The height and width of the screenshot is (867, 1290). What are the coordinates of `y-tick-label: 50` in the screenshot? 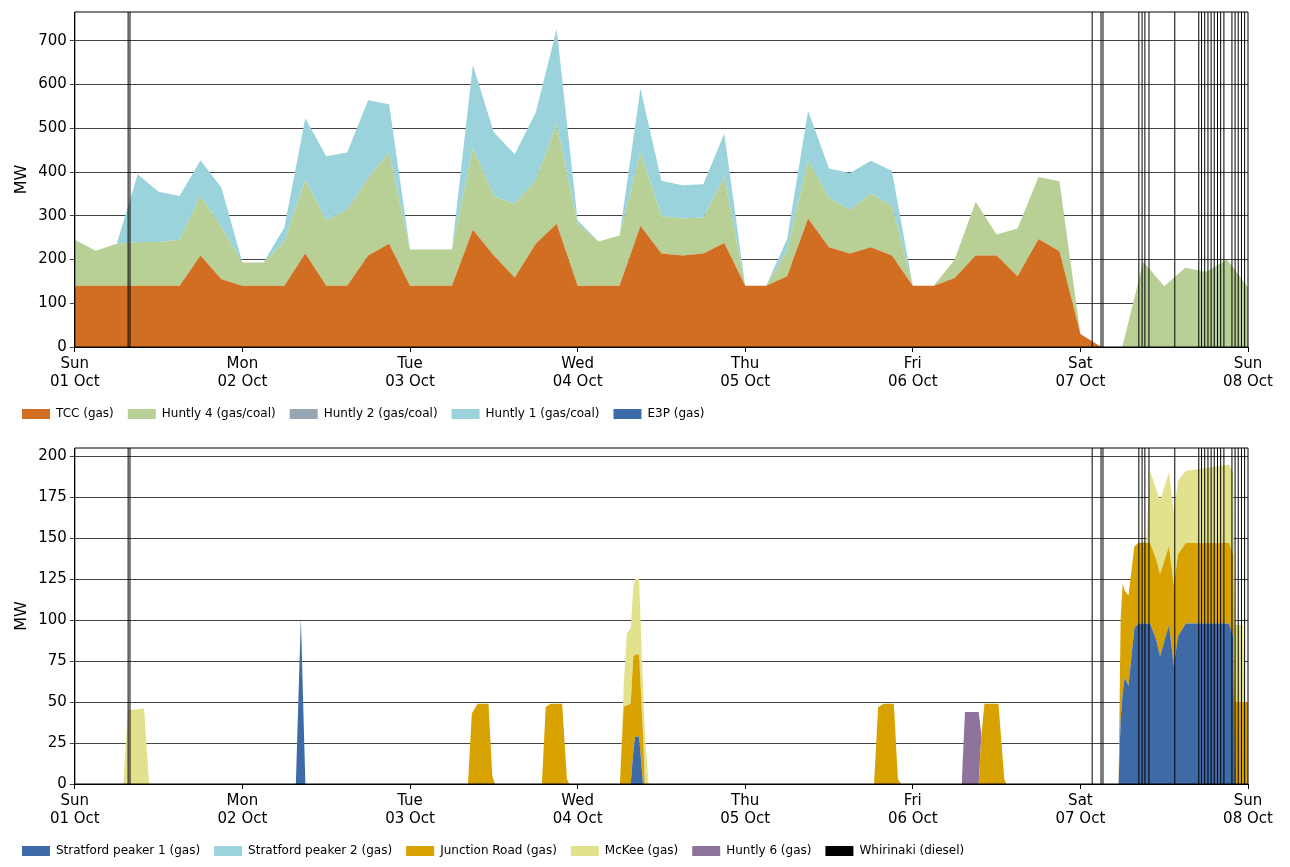 It's located at (57, 700).